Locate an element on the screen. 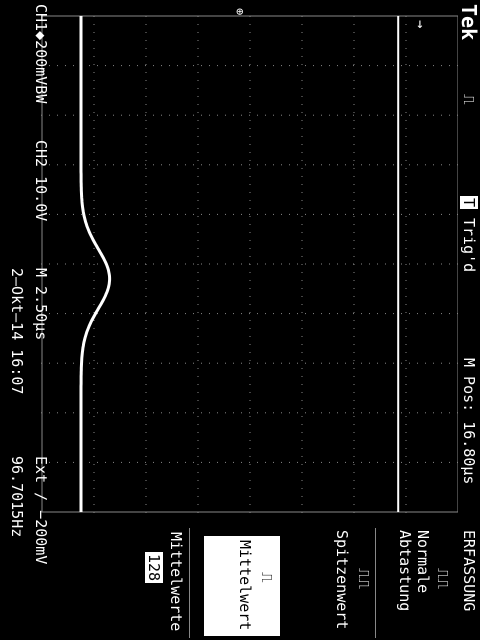  menu-option-averages-count: Mittelwerte 128 is located at coordinates (151, 583).